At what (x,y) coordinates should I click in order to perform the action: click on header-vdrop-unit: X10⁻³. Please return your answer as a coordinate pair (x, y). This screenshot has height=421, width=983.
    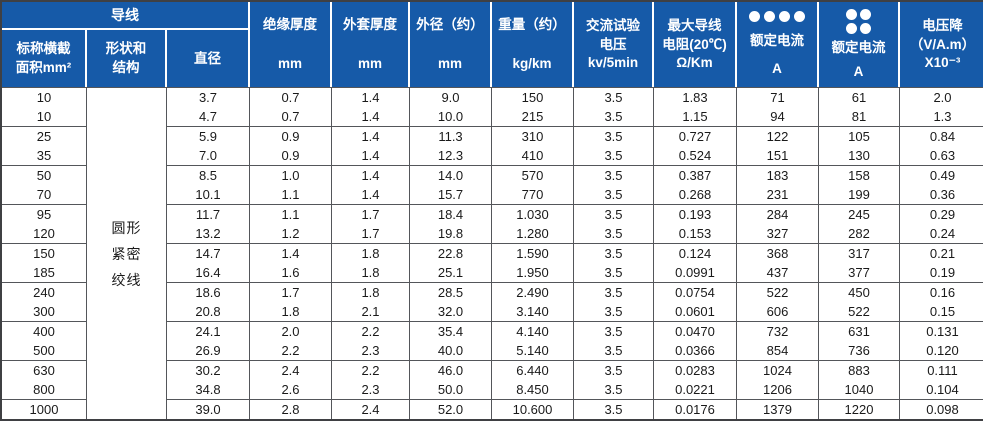
    Looking at the image, I should click on (942, 63).